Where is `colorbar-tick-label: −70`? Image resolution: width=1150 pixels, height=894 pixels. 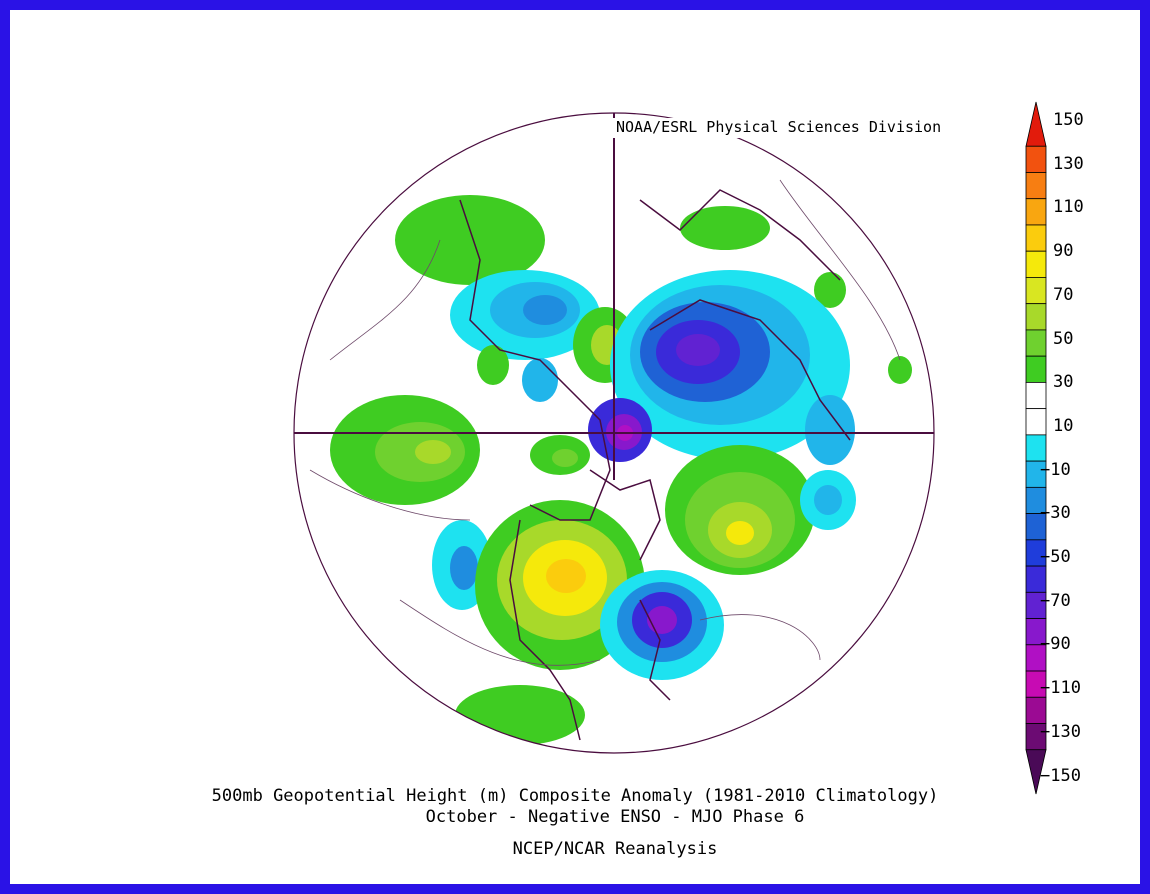
colorbar-tick-label: −70 is located at coordinates (1055, 600).